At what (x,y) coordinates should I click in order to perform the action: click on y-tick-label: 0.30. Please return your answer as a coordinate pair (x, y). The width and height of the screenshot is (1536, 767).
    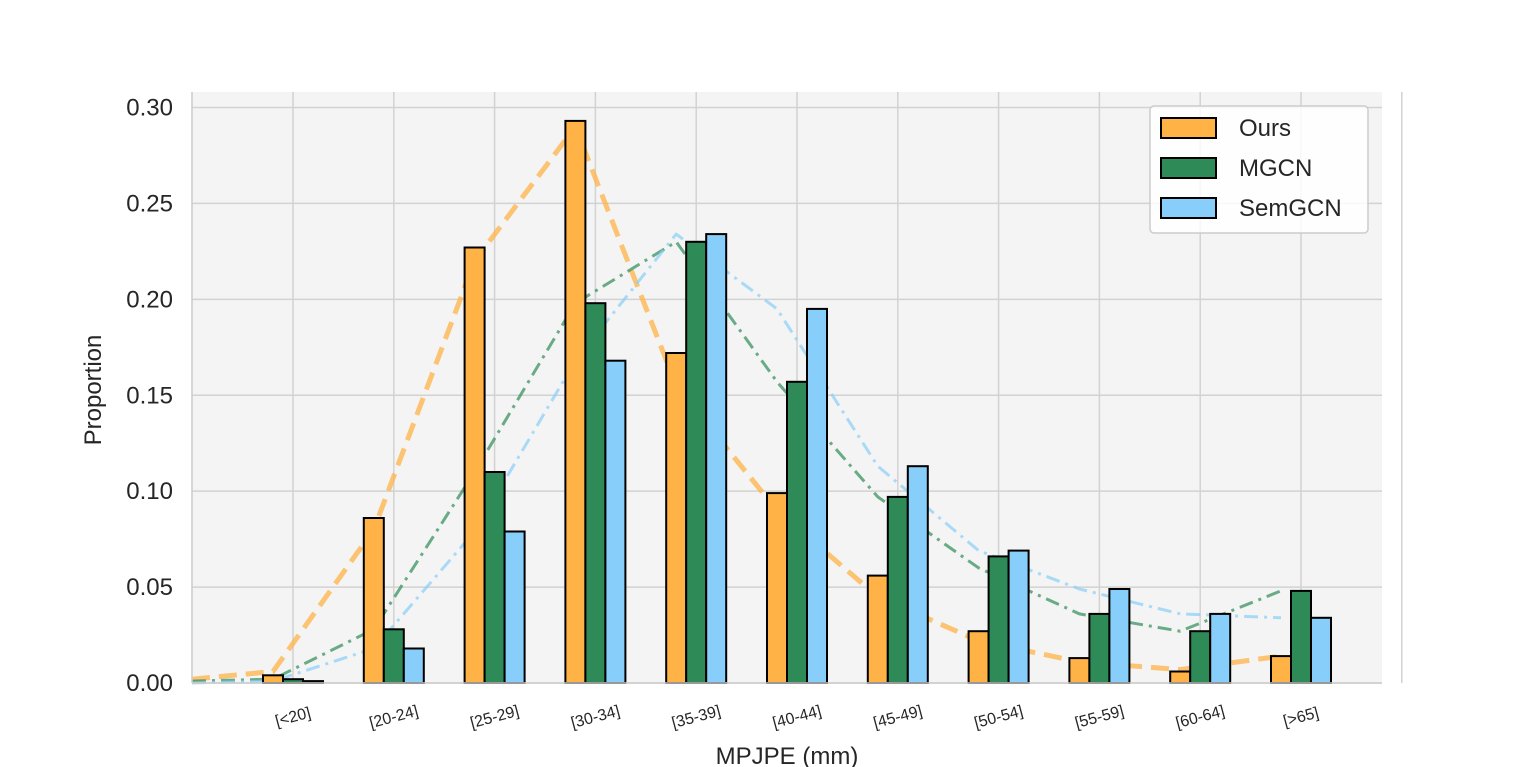
    Looking at the image, I should click on (149, 108).